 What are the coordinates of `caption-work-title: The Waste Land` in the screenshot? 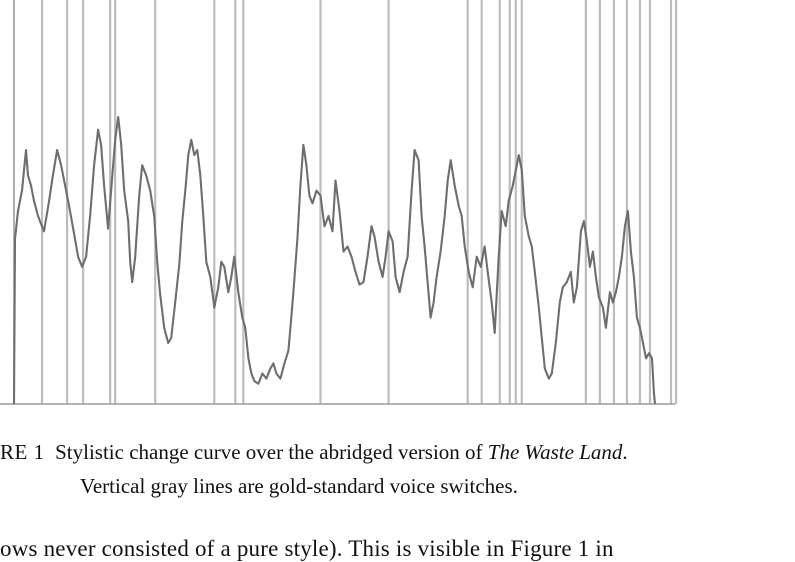 It's located at (555, 452).